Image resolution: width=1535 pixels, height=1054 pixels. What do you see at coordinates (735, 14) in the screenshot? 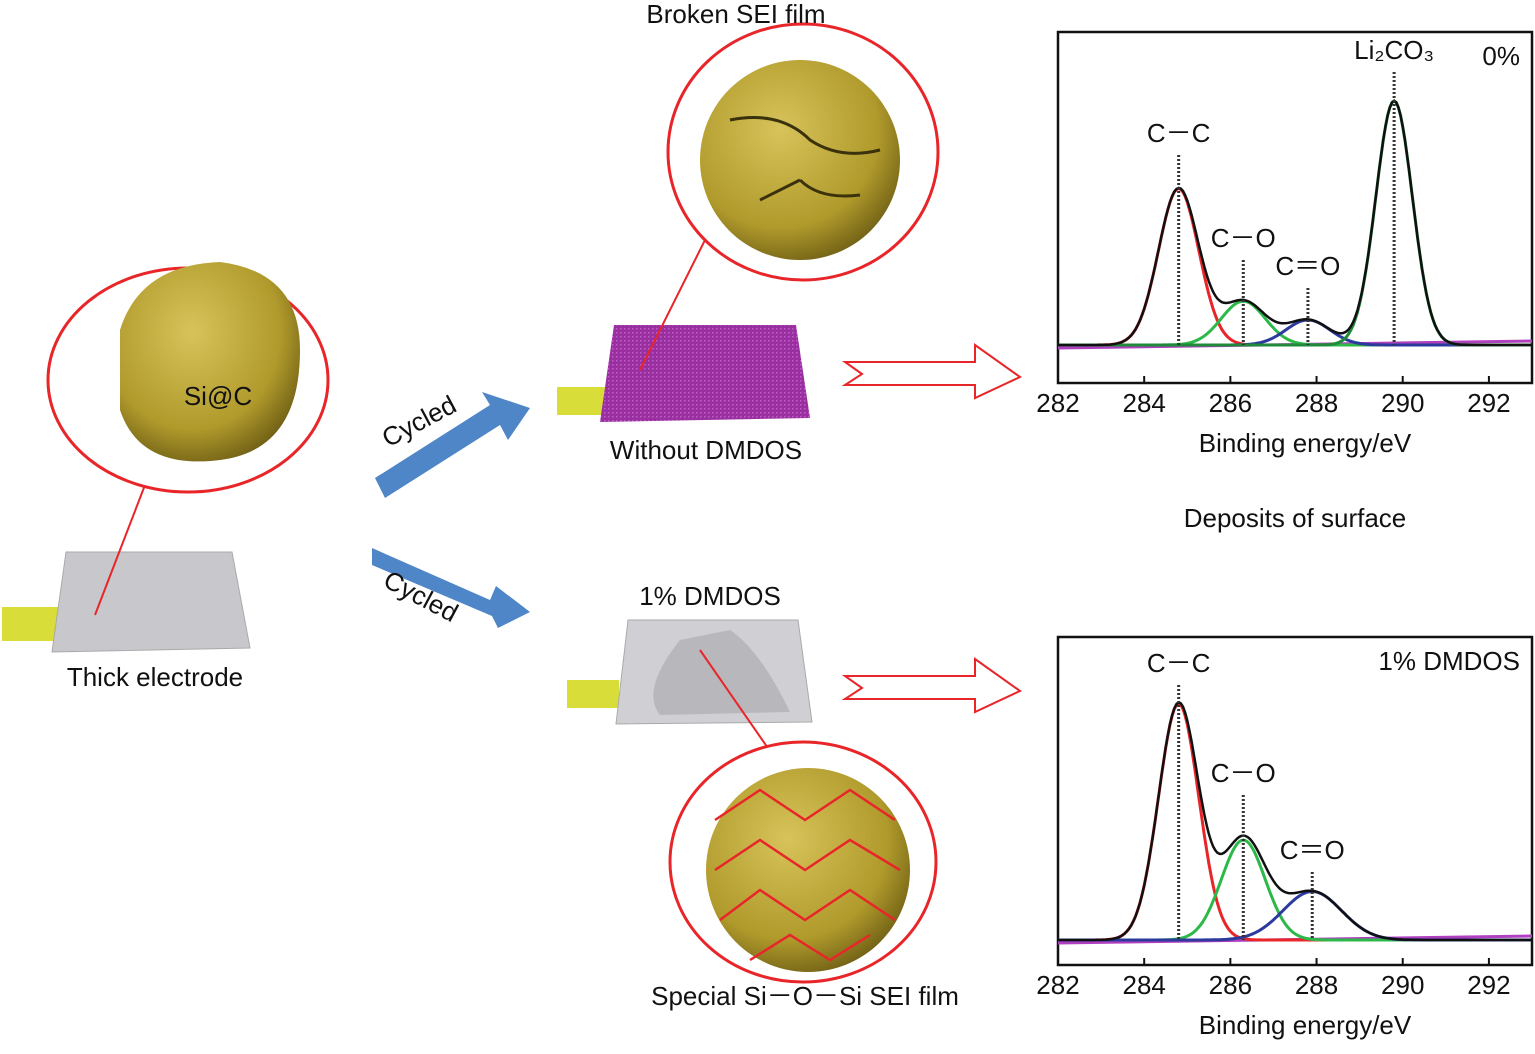
I see `callout-label: Broken SEI film` at bounding box center [735, 14].